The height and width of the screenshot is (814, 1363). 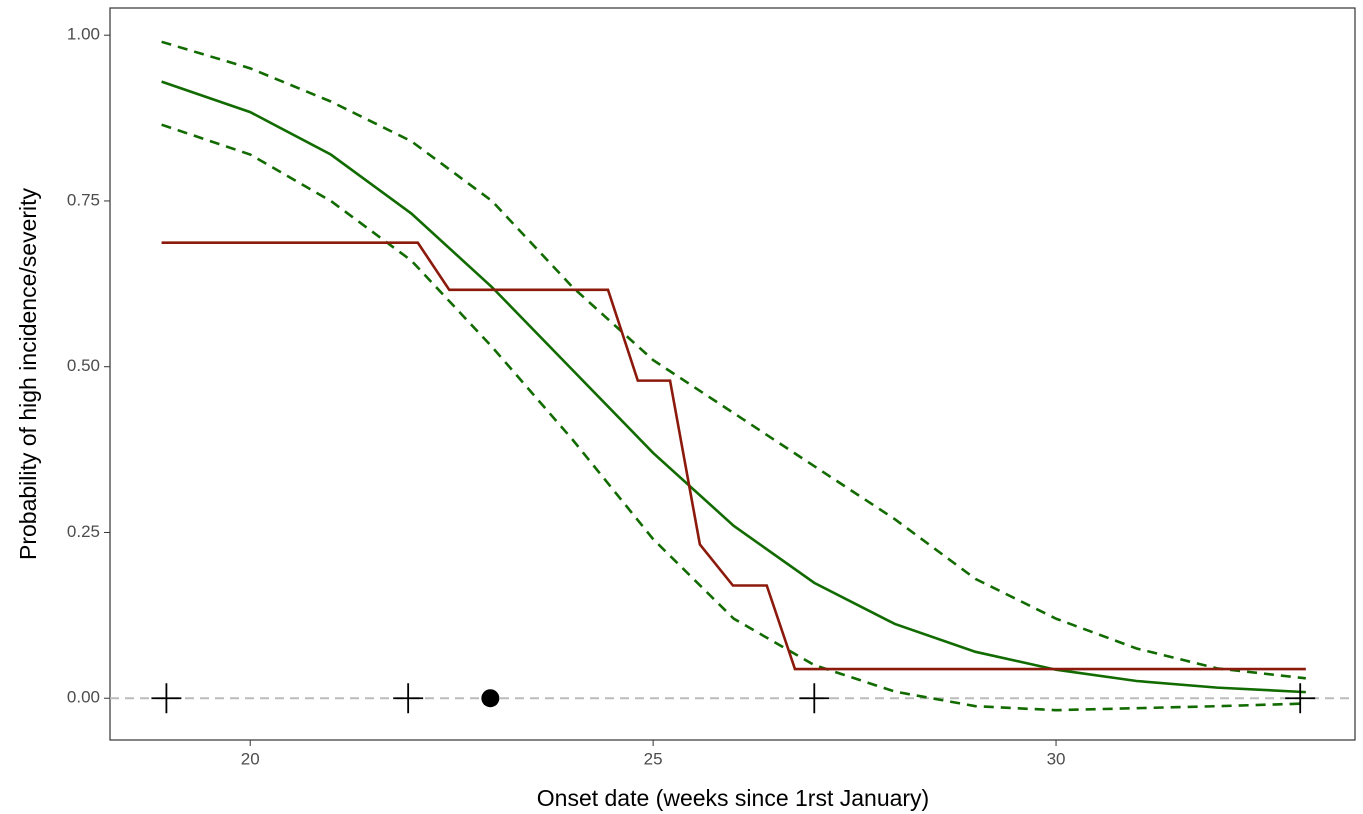 What do you see at coordinates (250, 758) in the screenshot?
I see `x-tick-label: 20` at bounding box center [250, 758].